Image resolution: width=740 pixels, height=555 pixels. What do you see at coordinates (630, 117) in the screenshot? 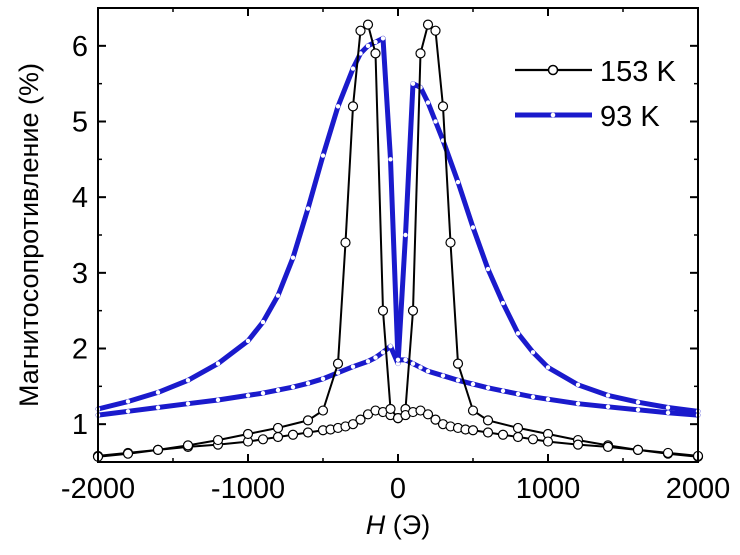
I see `legend-label-93k: 93 K` at bounding box center [630, 117].